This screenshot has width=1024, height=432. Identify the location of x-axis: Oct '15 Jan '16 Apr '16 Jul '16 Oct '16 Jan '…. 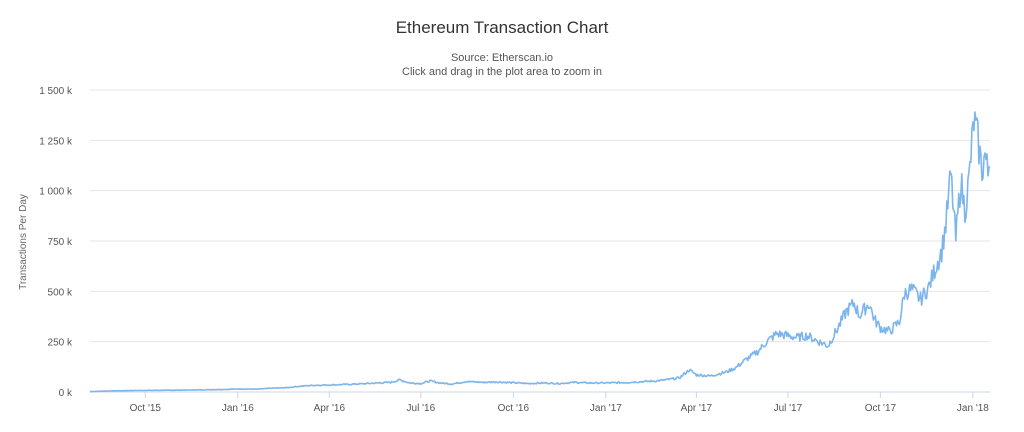
(559, 403).